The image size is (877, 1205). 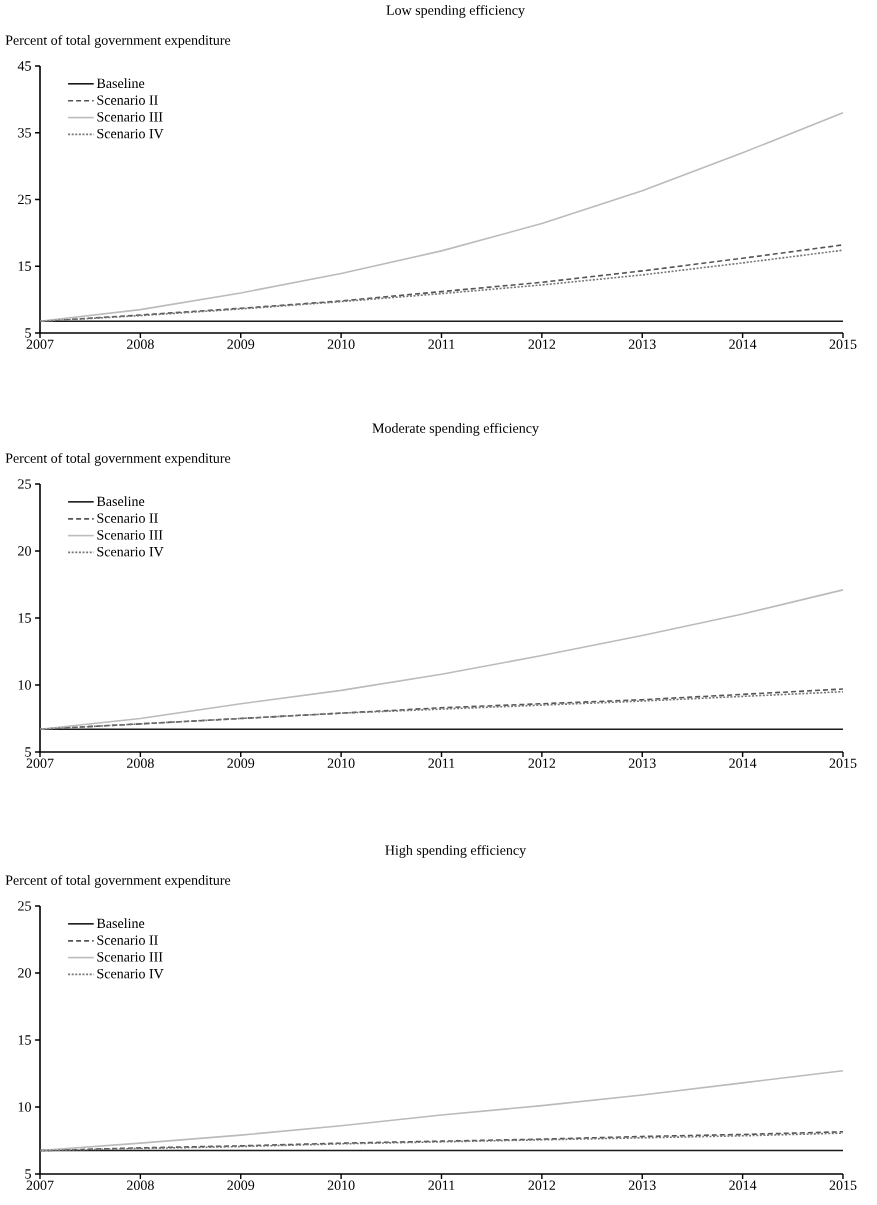 I want to click on chart-title: Moderate spending efficiency, so click(x=455, y=429).